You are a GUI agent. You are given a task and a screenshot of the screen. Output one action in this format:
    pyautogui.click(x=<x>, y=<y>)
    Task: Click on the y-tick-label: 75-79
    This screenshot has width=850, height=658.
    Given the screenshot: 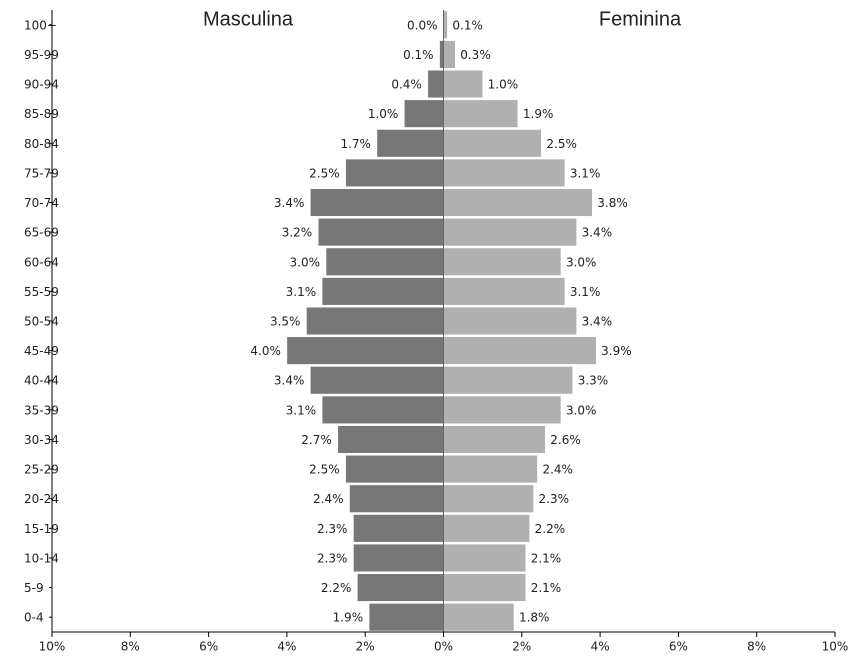 What is the action you would take?
    pyautogui.click(x=41, y=173)
    